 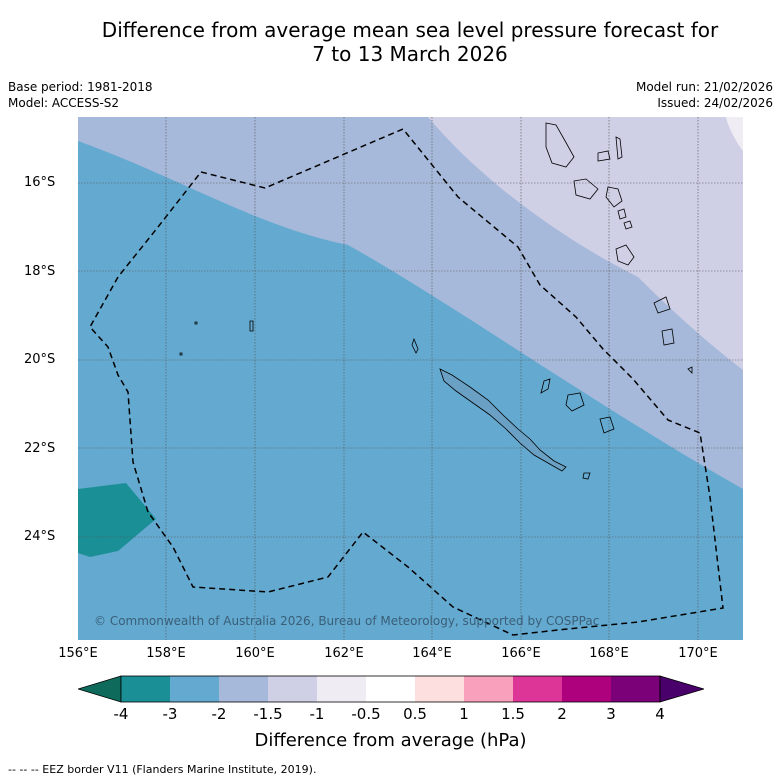 I want to click on band-minus4, so click(x=117, y=520).